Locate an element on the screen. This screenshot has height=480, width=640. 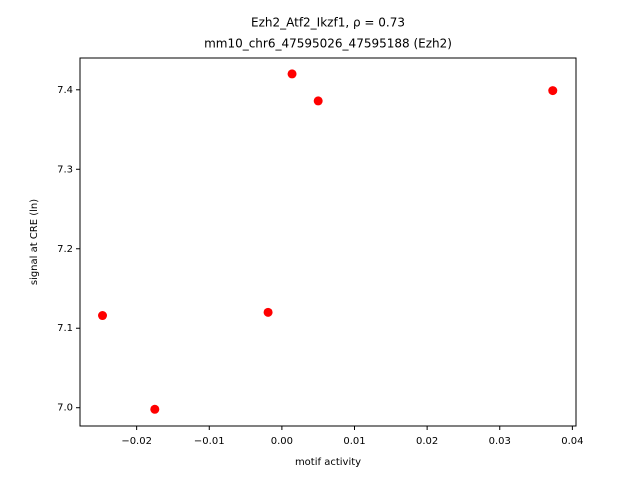
y-axis-label: signal at CRE (ln) is located at coordinates (34, 242).